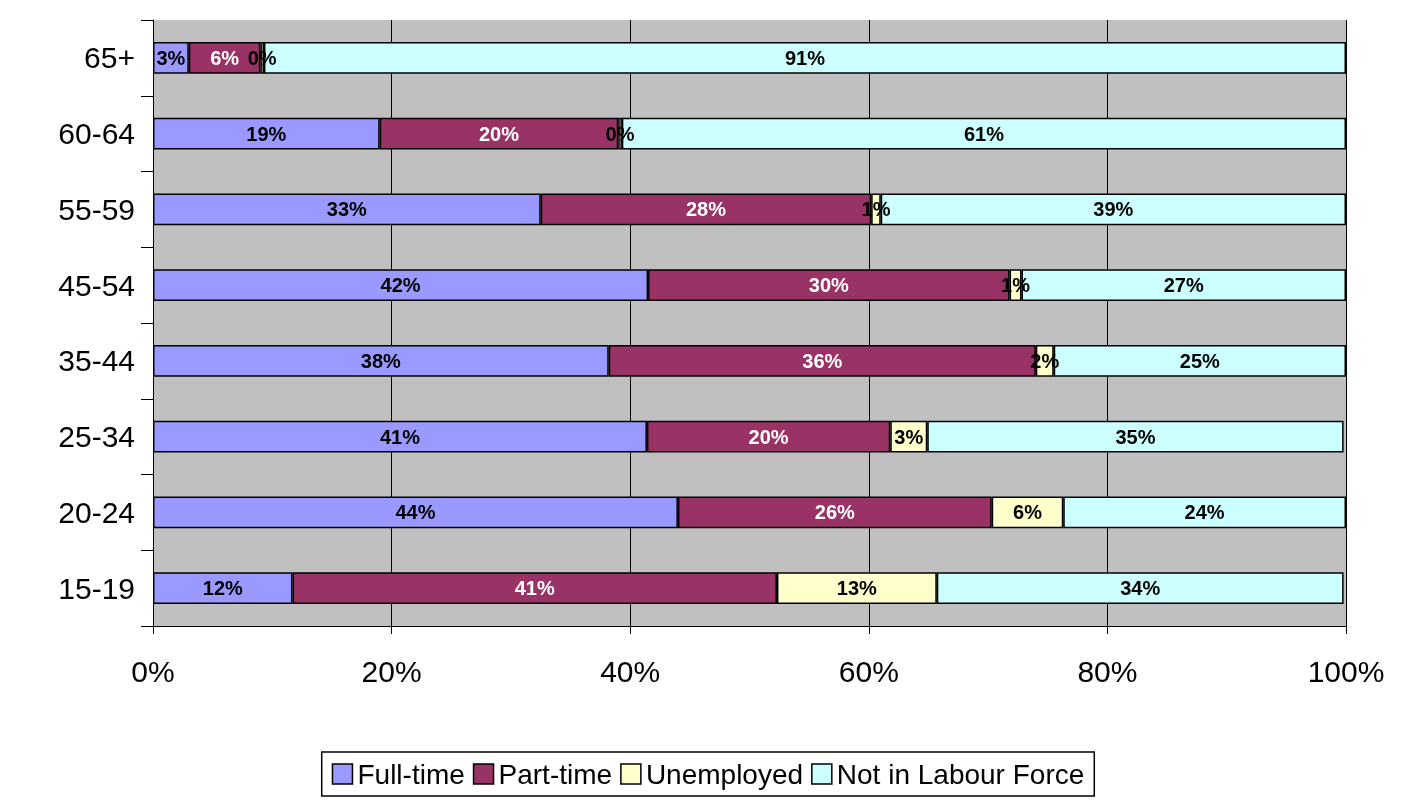 This screenshot has height=809, width=1417. Describe the element at coordinates (153, 671) in the screenshot. I see `x-tick-label: 0%` at that location.